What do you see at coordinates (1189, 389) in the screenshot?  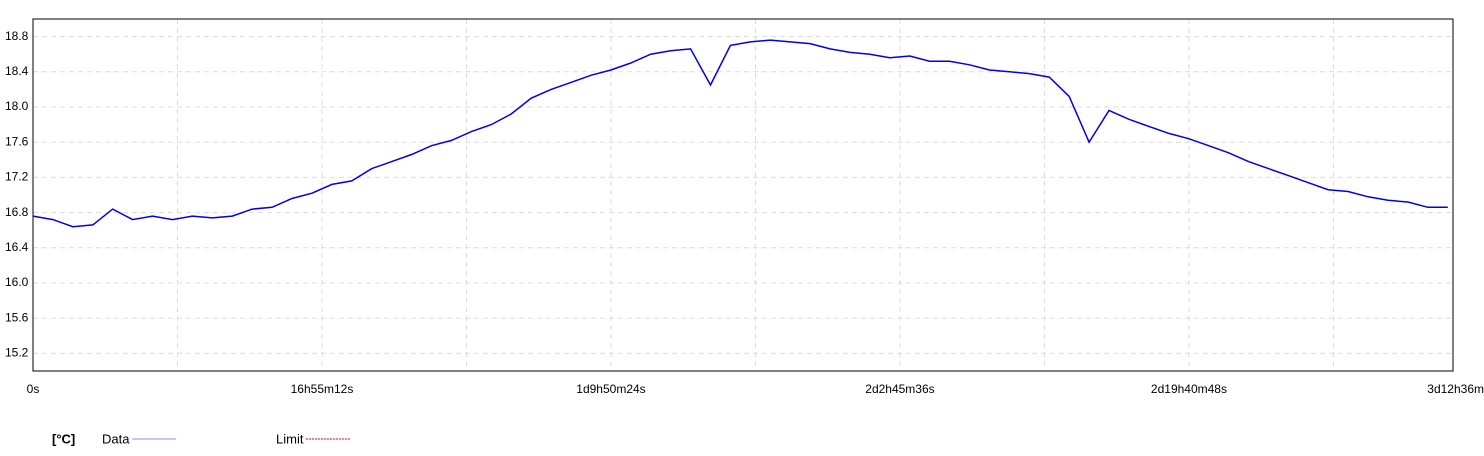 I see `x-tick-label: 2d19h40m48s` at bounding box center [1189, 389].